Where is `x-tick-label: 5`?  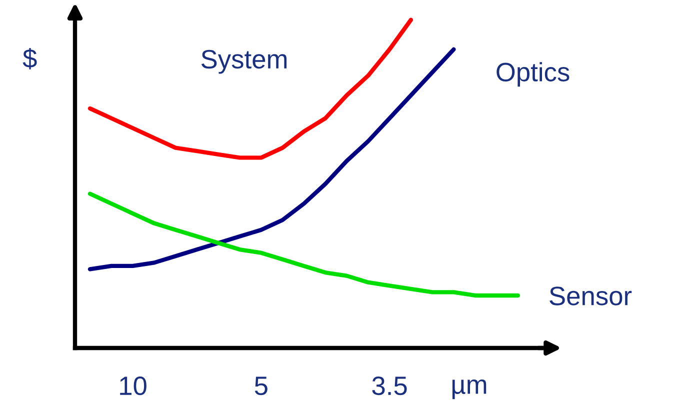 x-tick-label: 5 is located at coordinates (261, 386).